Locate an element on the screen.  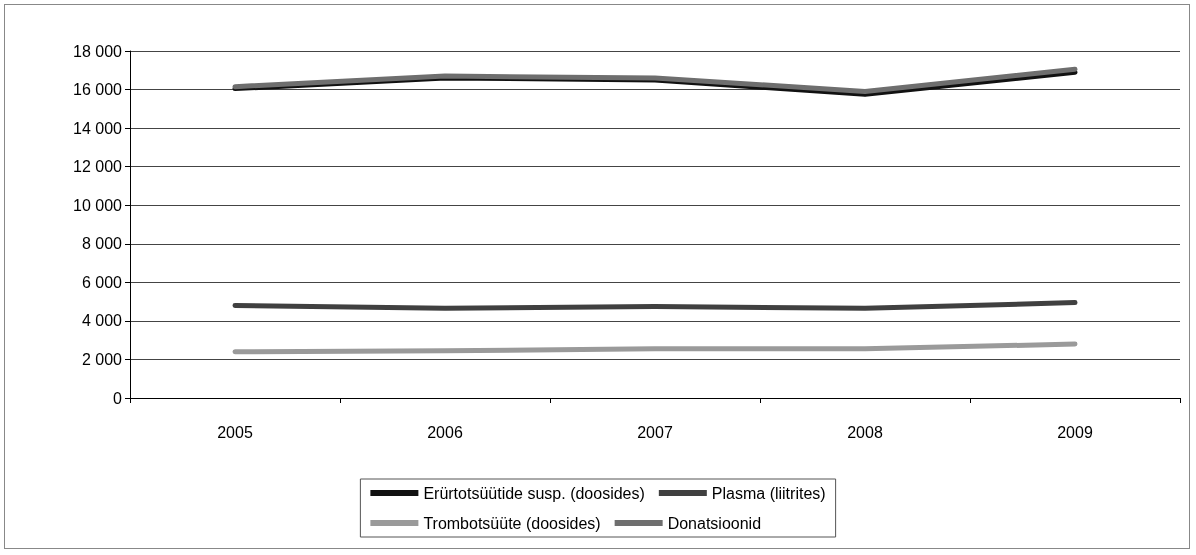
y-tick-label: 0 is located at coordinates (118, 398).